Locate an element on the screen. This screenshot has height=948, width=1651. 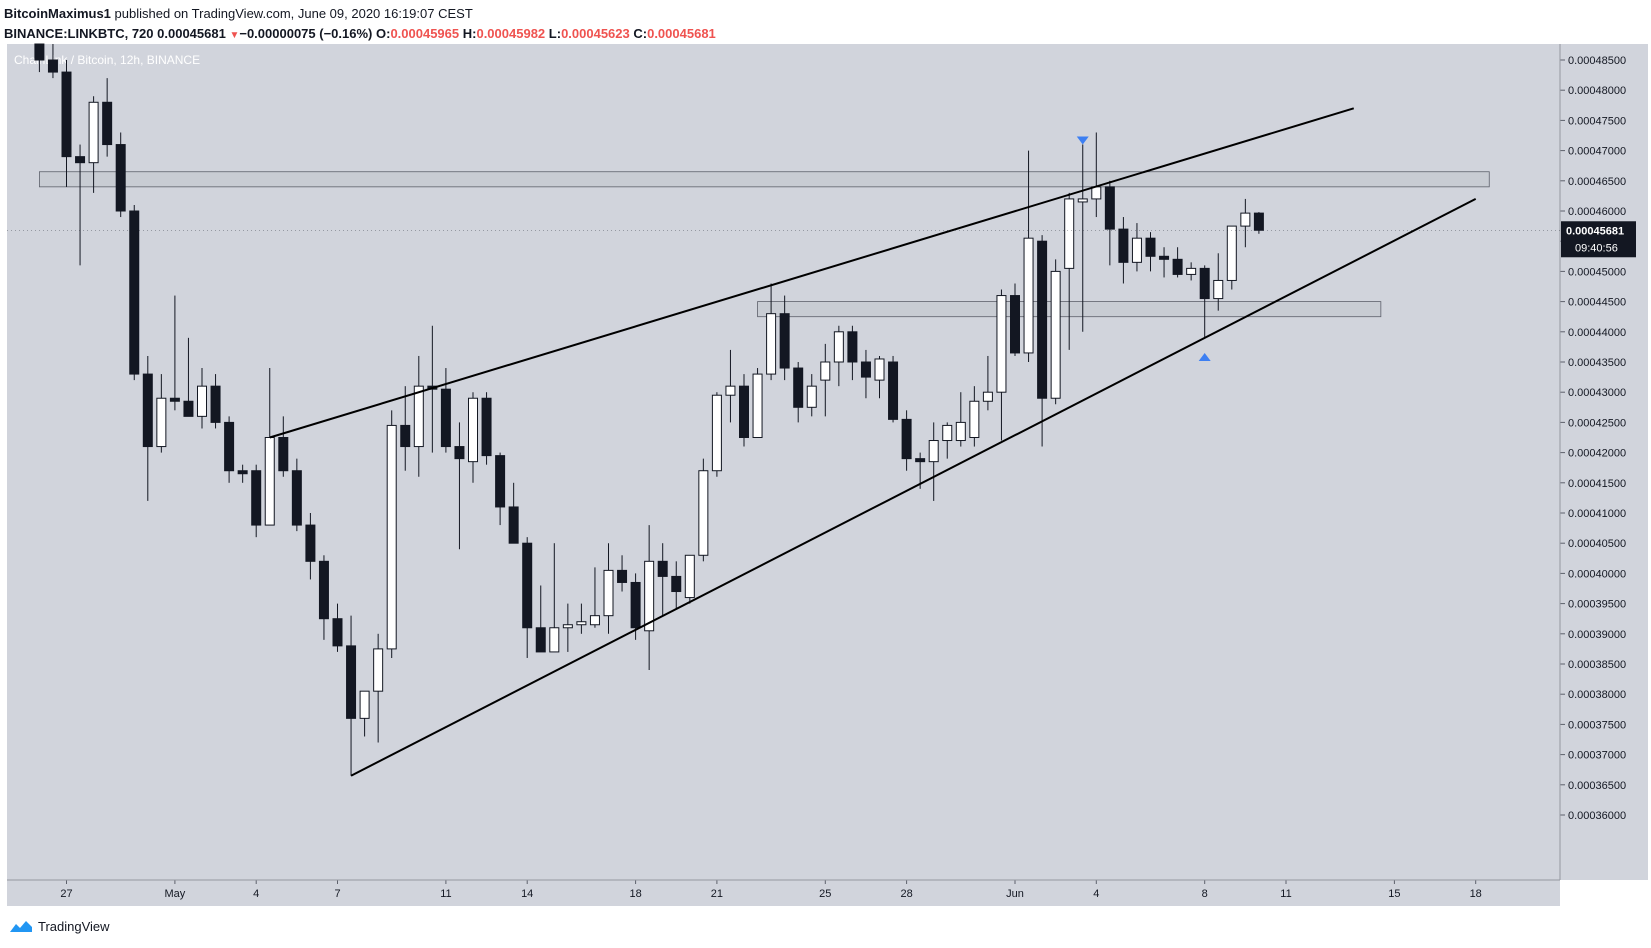
symbol-label: BINANCE:LINKBTC, 720 is located at coordinates (79, 33).